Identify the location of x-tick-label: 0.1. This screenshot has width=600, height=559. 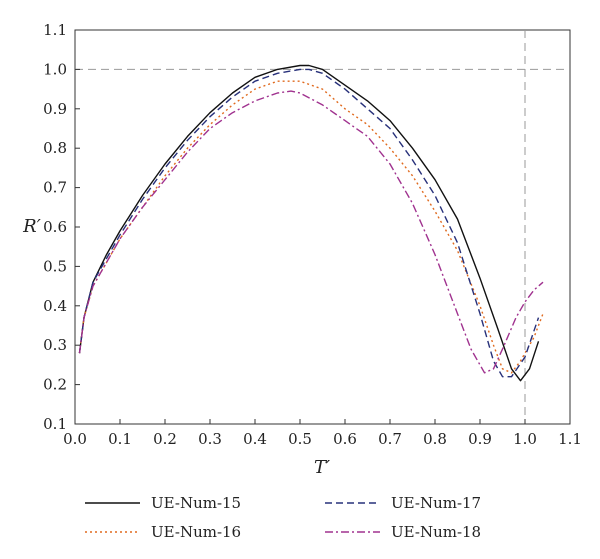
(120, 439).